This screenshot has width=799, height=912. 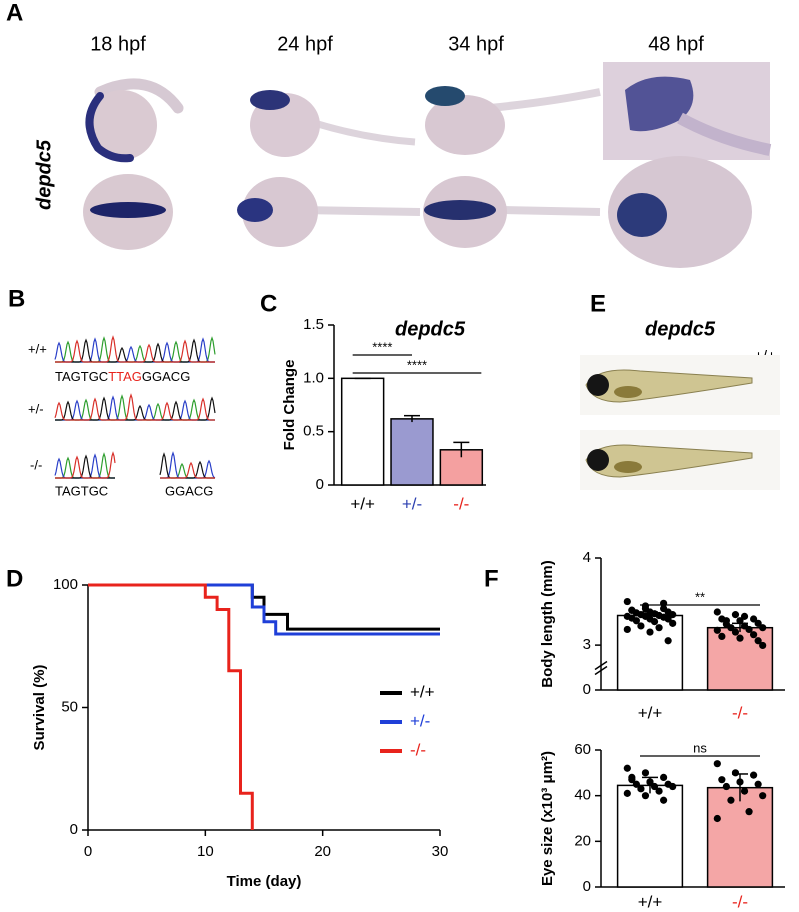 I want to click on genotype-label: +/+, so click(x=37, y=348).